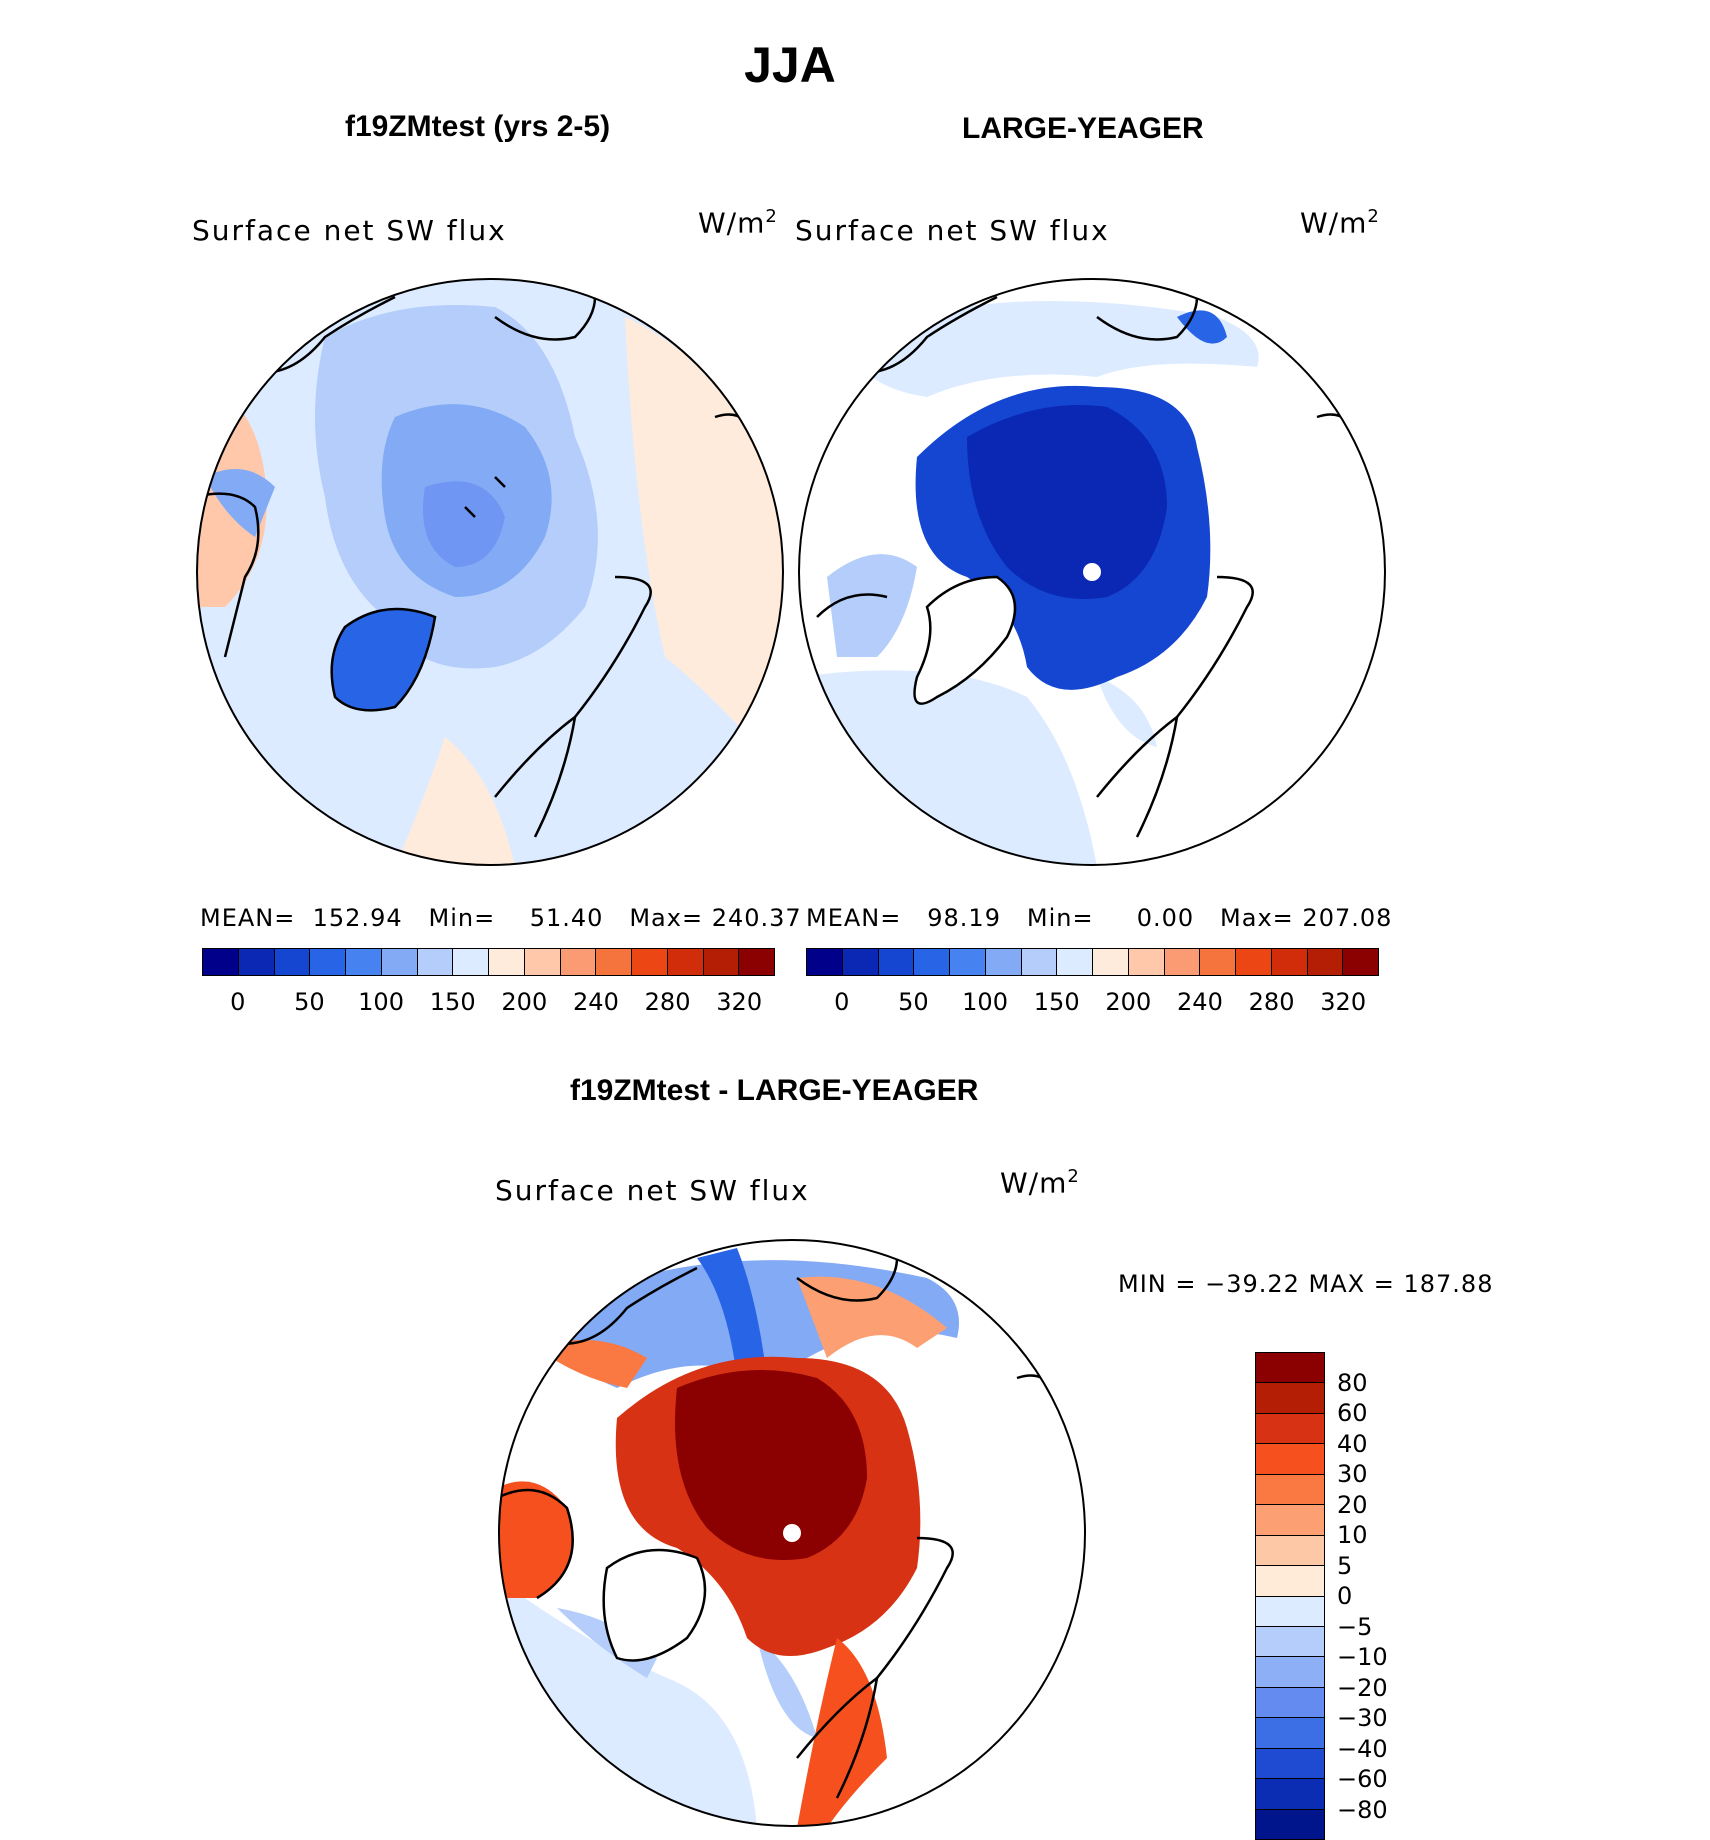 This screenshot has height=1840, width=1710. I want to click on panel2-colorbar-tick-label: 200, so click(1128, 1002).